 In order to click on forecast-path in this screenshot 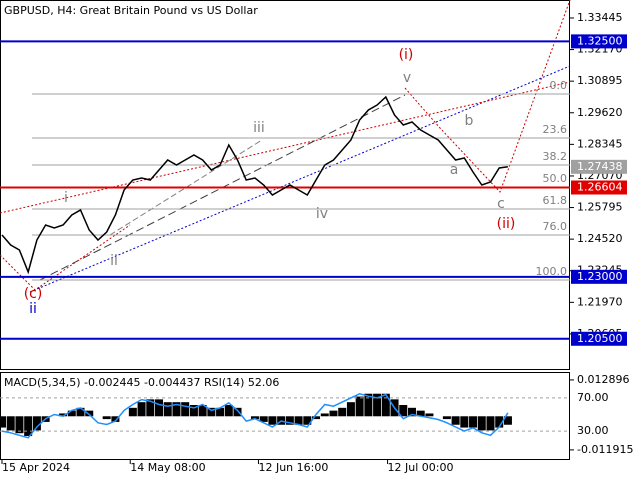, I will do `click(487, 96)`.